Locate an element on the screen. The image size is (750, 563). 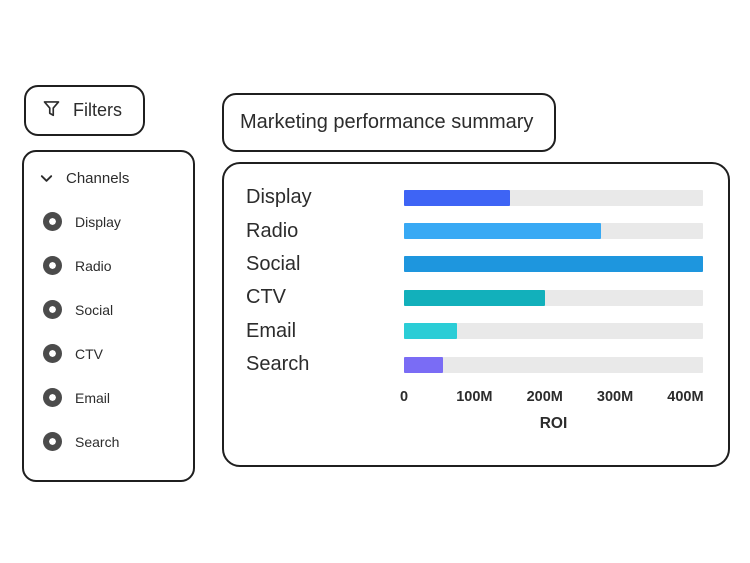
chart-row: Social is located at coordinates (474, 264).